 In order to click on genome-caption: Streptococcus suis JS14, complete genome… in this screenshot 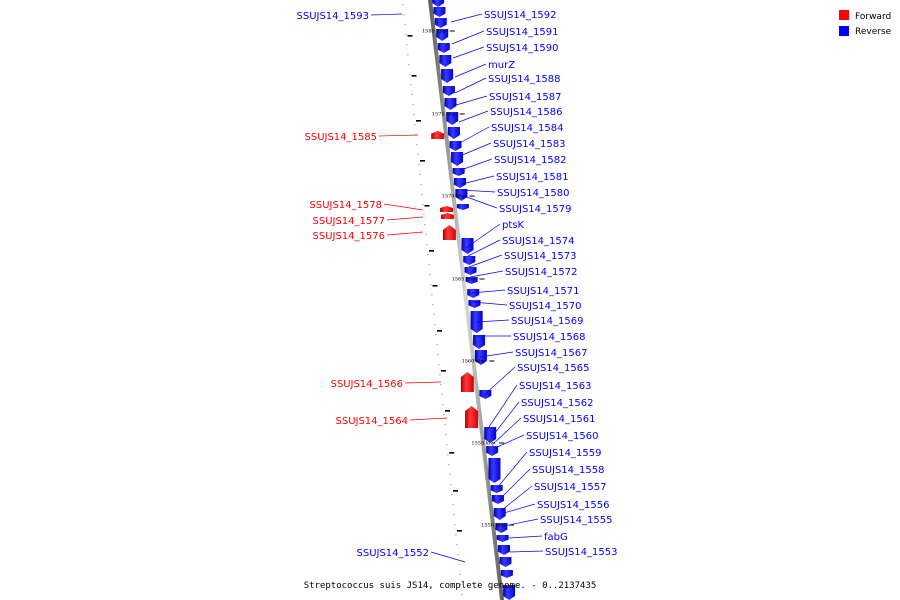, I will do `click(450, 586)`.